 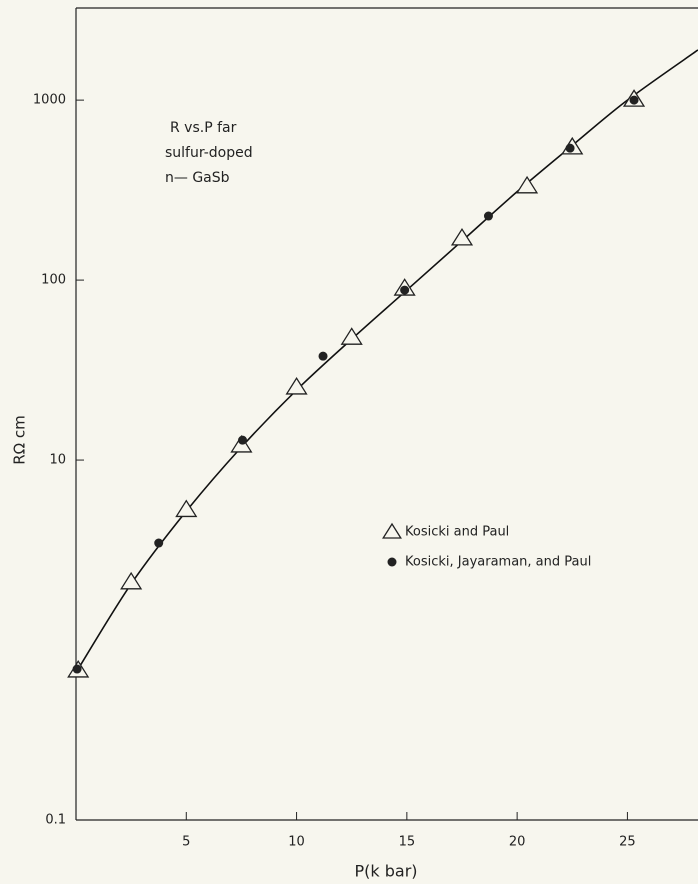 I want to click on x-tick-label: 20, so click(x=517, y=842).